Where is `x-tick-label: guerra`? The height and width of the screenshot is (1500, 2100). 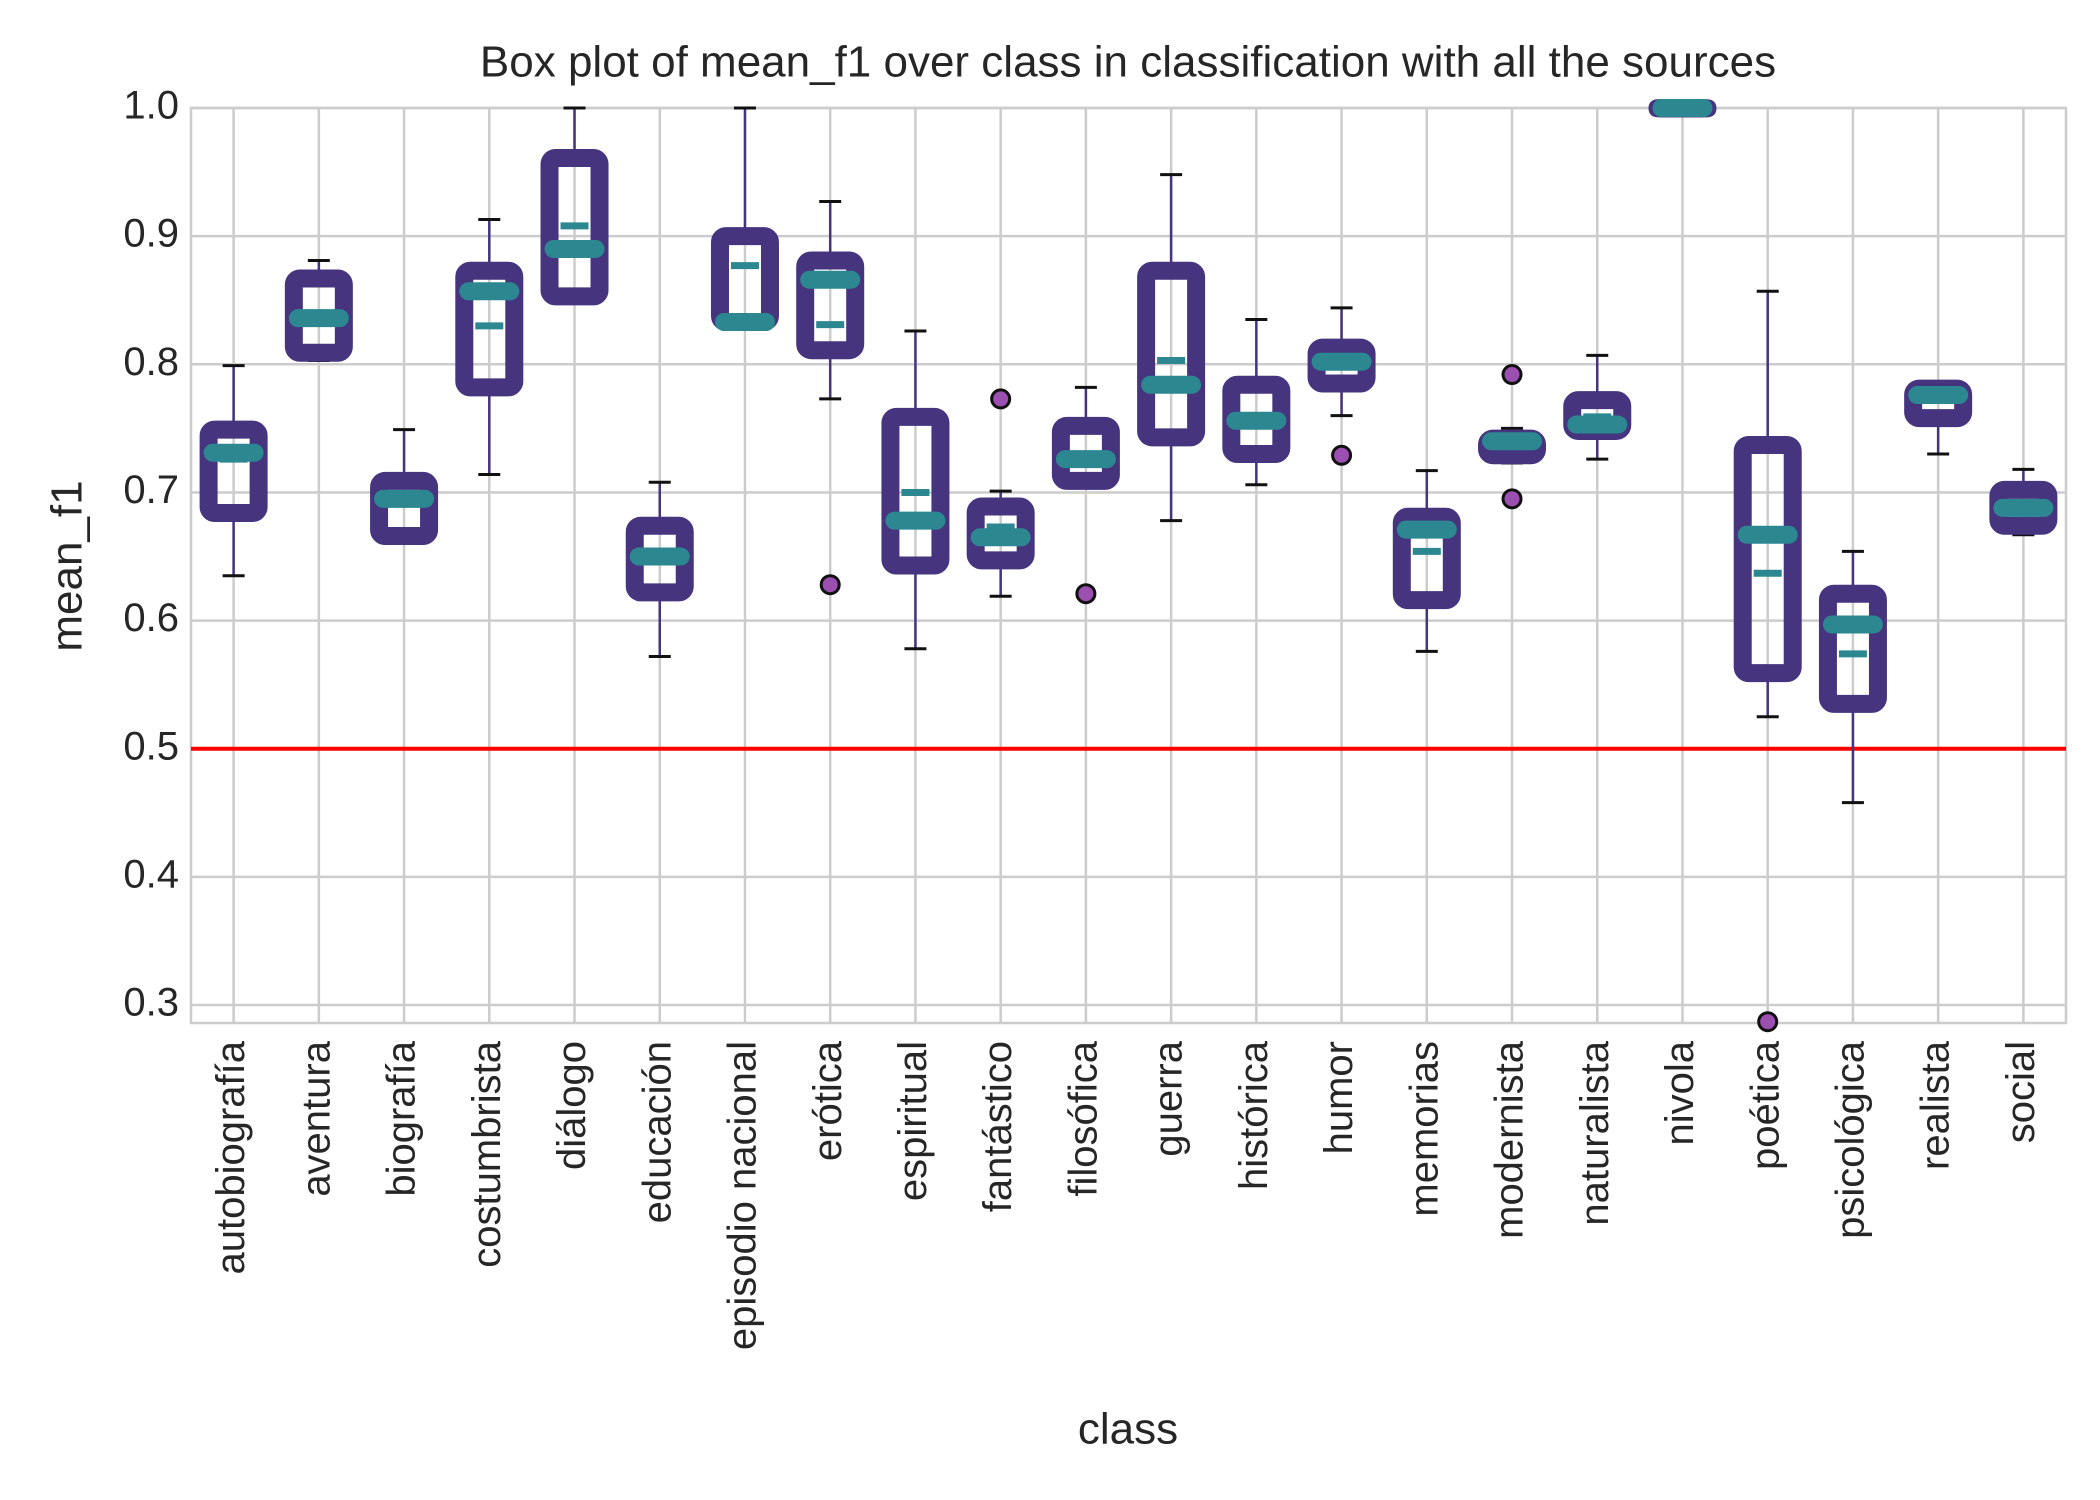
x-tick-label: guerra is located at coordinates (1169, 1098).